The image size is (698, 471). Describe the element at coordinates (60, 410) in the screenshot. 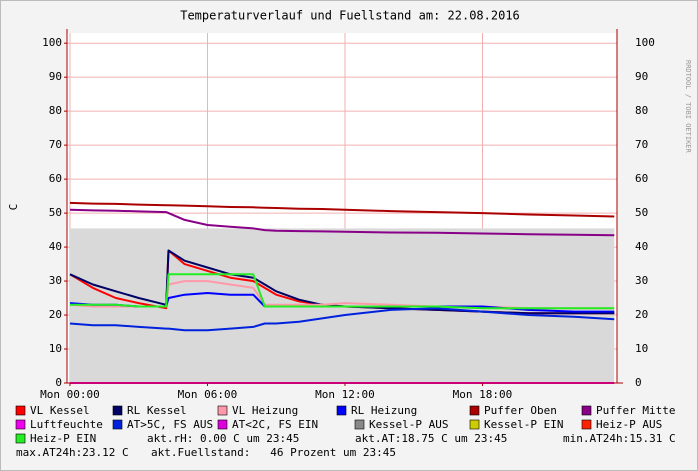

I see `legend-label: VL Kessel` at that location.